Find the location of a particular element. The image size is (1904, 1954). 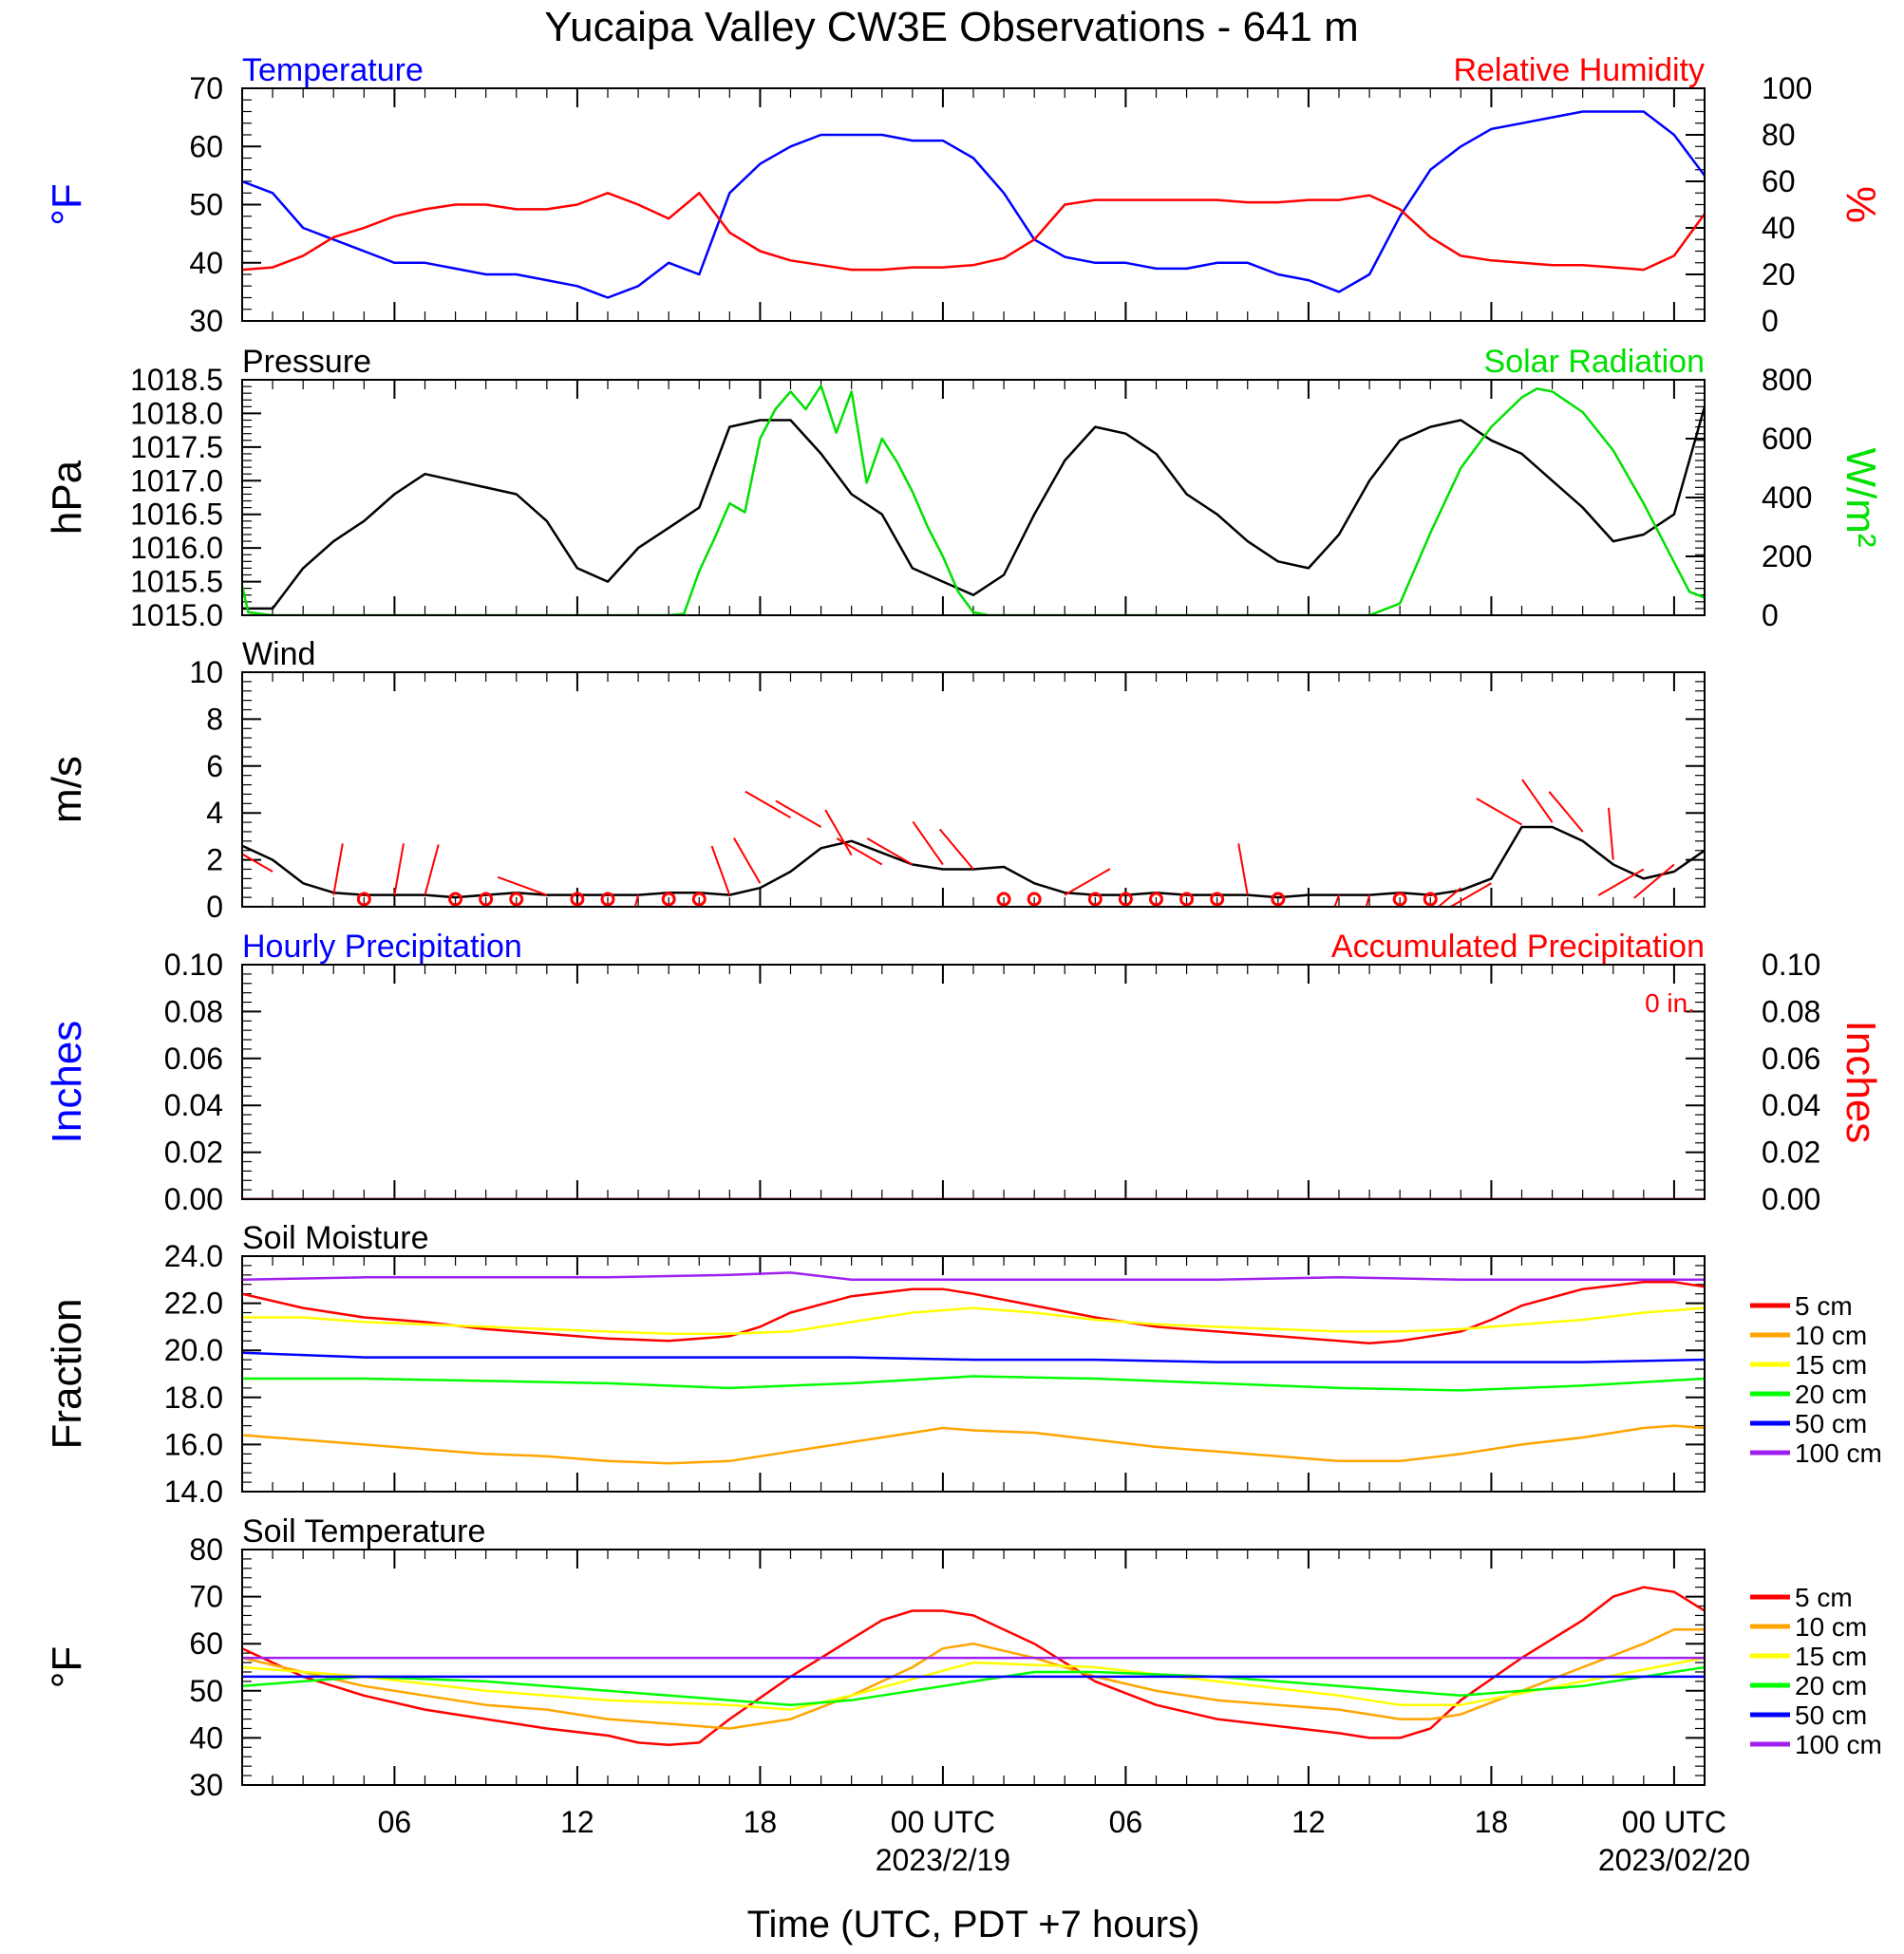

y-tick-label-left: 1015.0 is located at coordinates (176, 615).